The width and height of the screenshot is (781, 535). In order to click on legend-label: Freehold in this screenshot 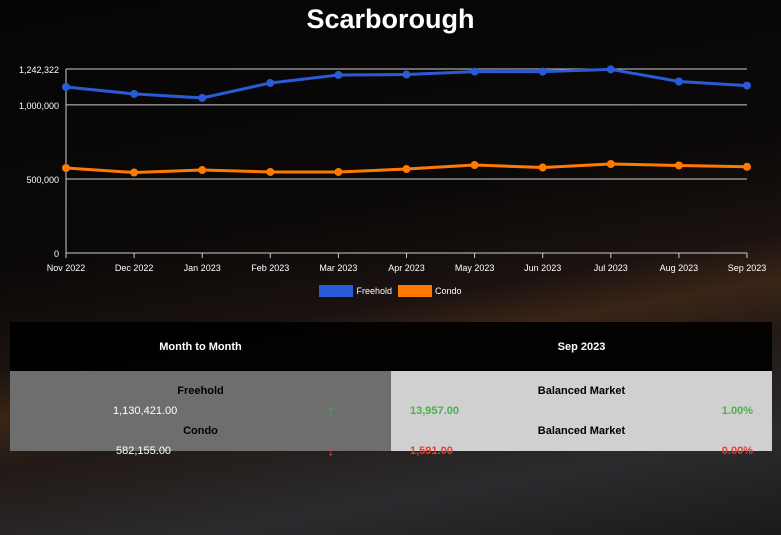, I will do `click(374, 291)`.